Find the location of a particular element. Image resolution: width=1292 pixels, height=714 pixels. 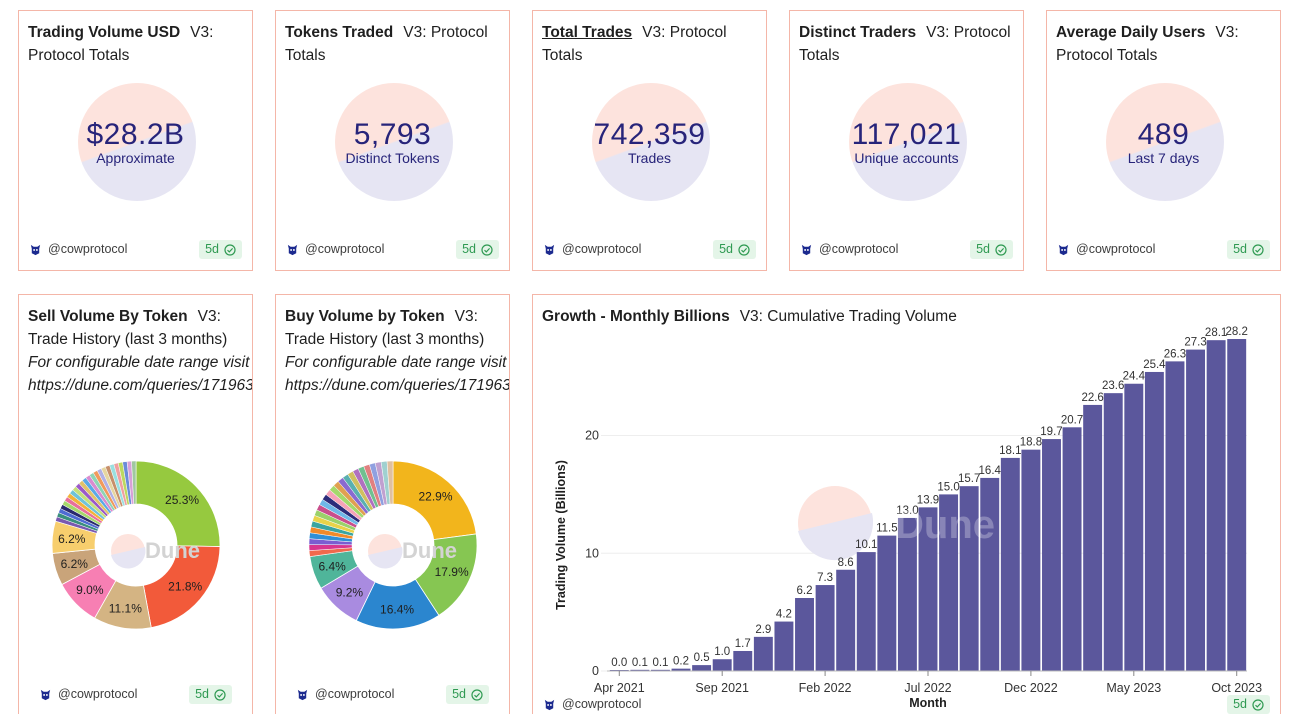

x-tick-label: Sep 2021 is located at coordinates (722, 688).